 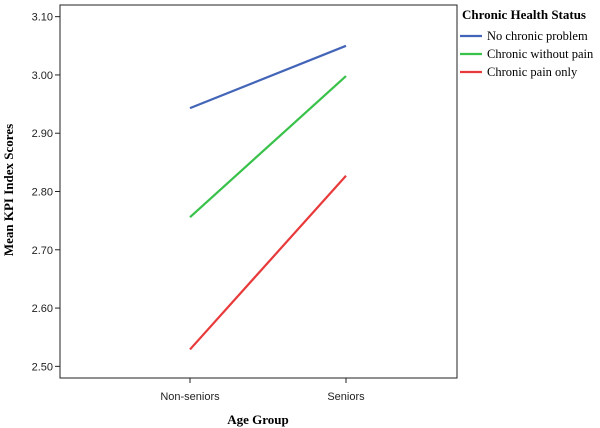 What do you see at coordinates (346, 397) in the screenshot?
I see `x-tick-label: Seniors` at bounding box center [346, 397].